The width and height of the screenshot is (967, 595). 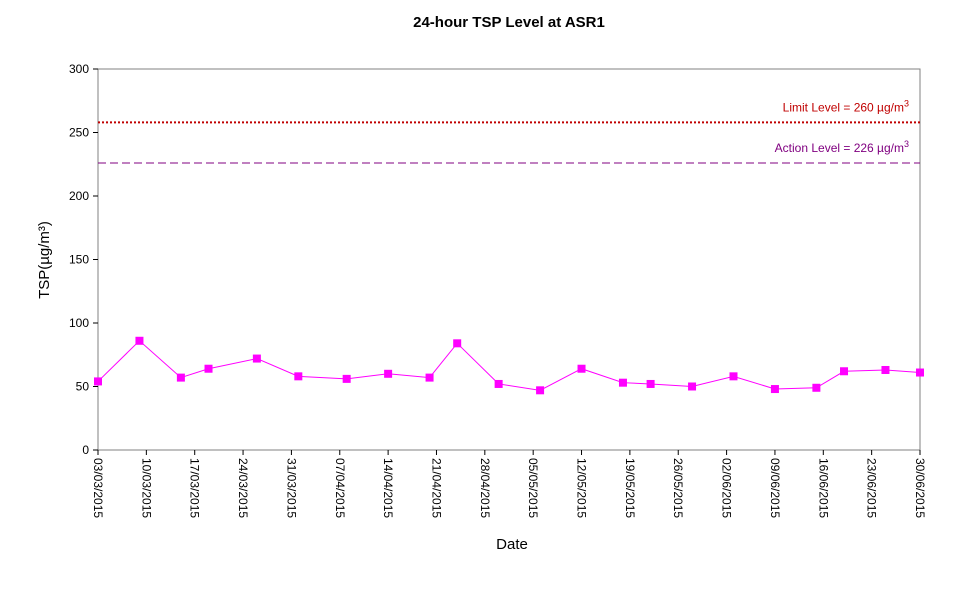 I want to click on series-line, so click(x=509, y=365).